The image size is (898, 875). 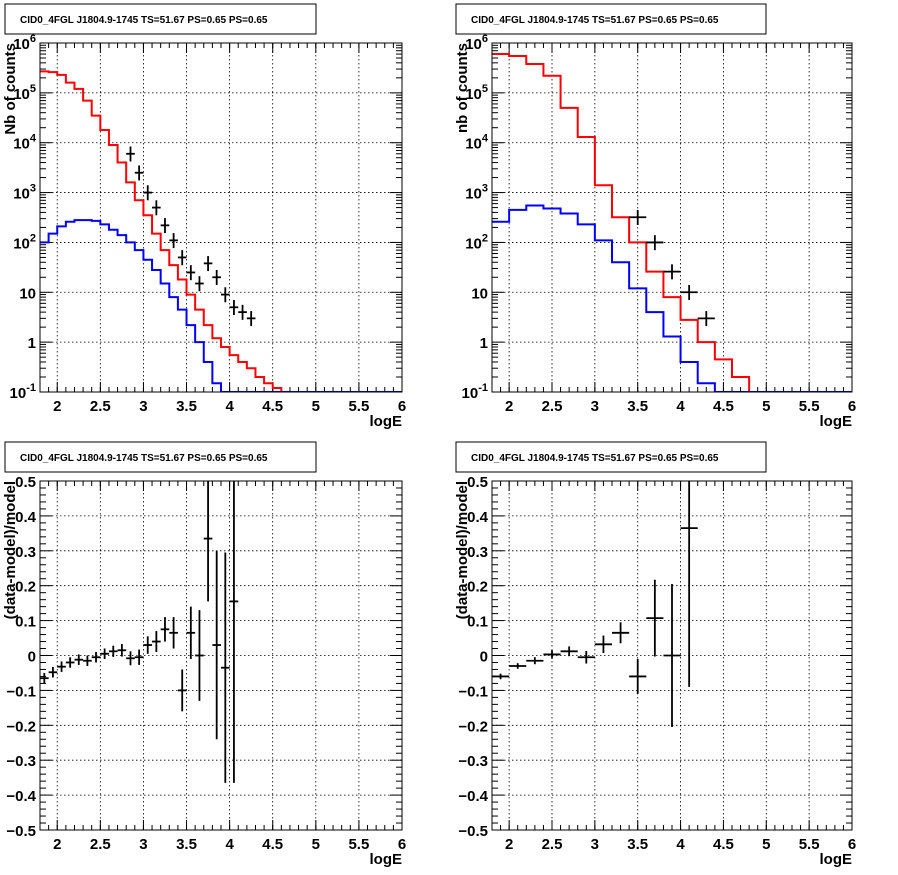 What do you see at coordinates (26, 517) in the screenshot?
I see `y-tick-label: 0.4` at bounding box center [26, 517].